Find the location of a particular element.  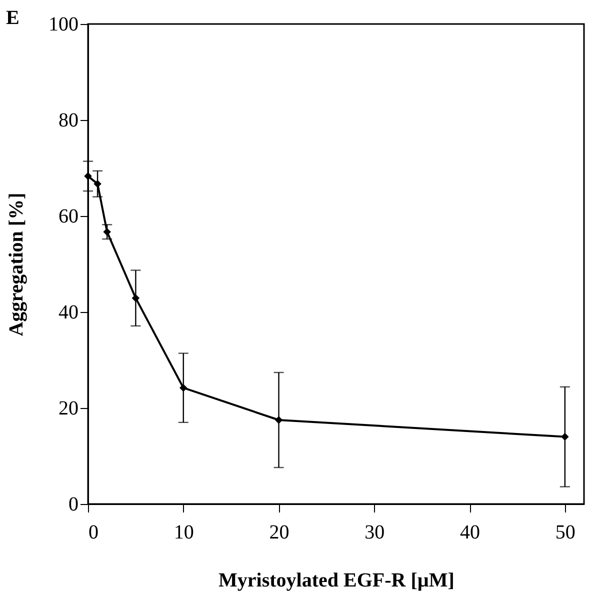

chart-title: E is located at coordinates (13, 18).